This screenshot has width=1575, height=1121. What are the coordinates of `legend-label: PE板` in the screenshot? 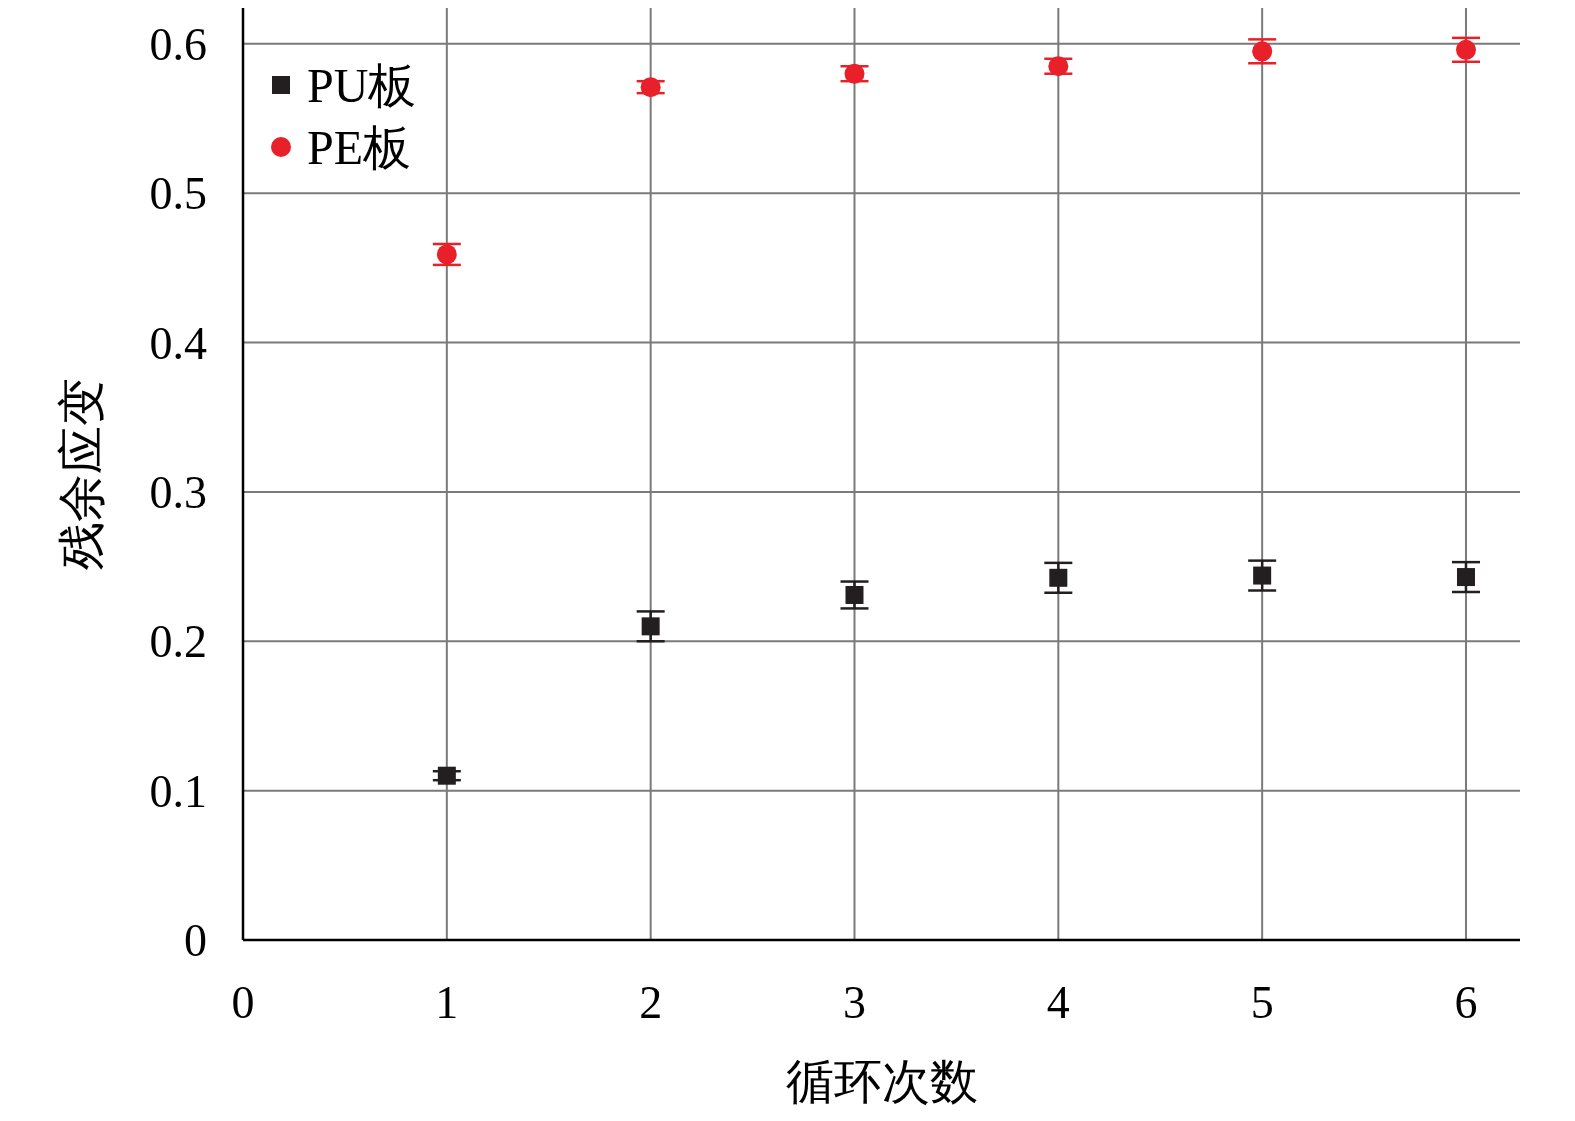 It's located at (359, 147).